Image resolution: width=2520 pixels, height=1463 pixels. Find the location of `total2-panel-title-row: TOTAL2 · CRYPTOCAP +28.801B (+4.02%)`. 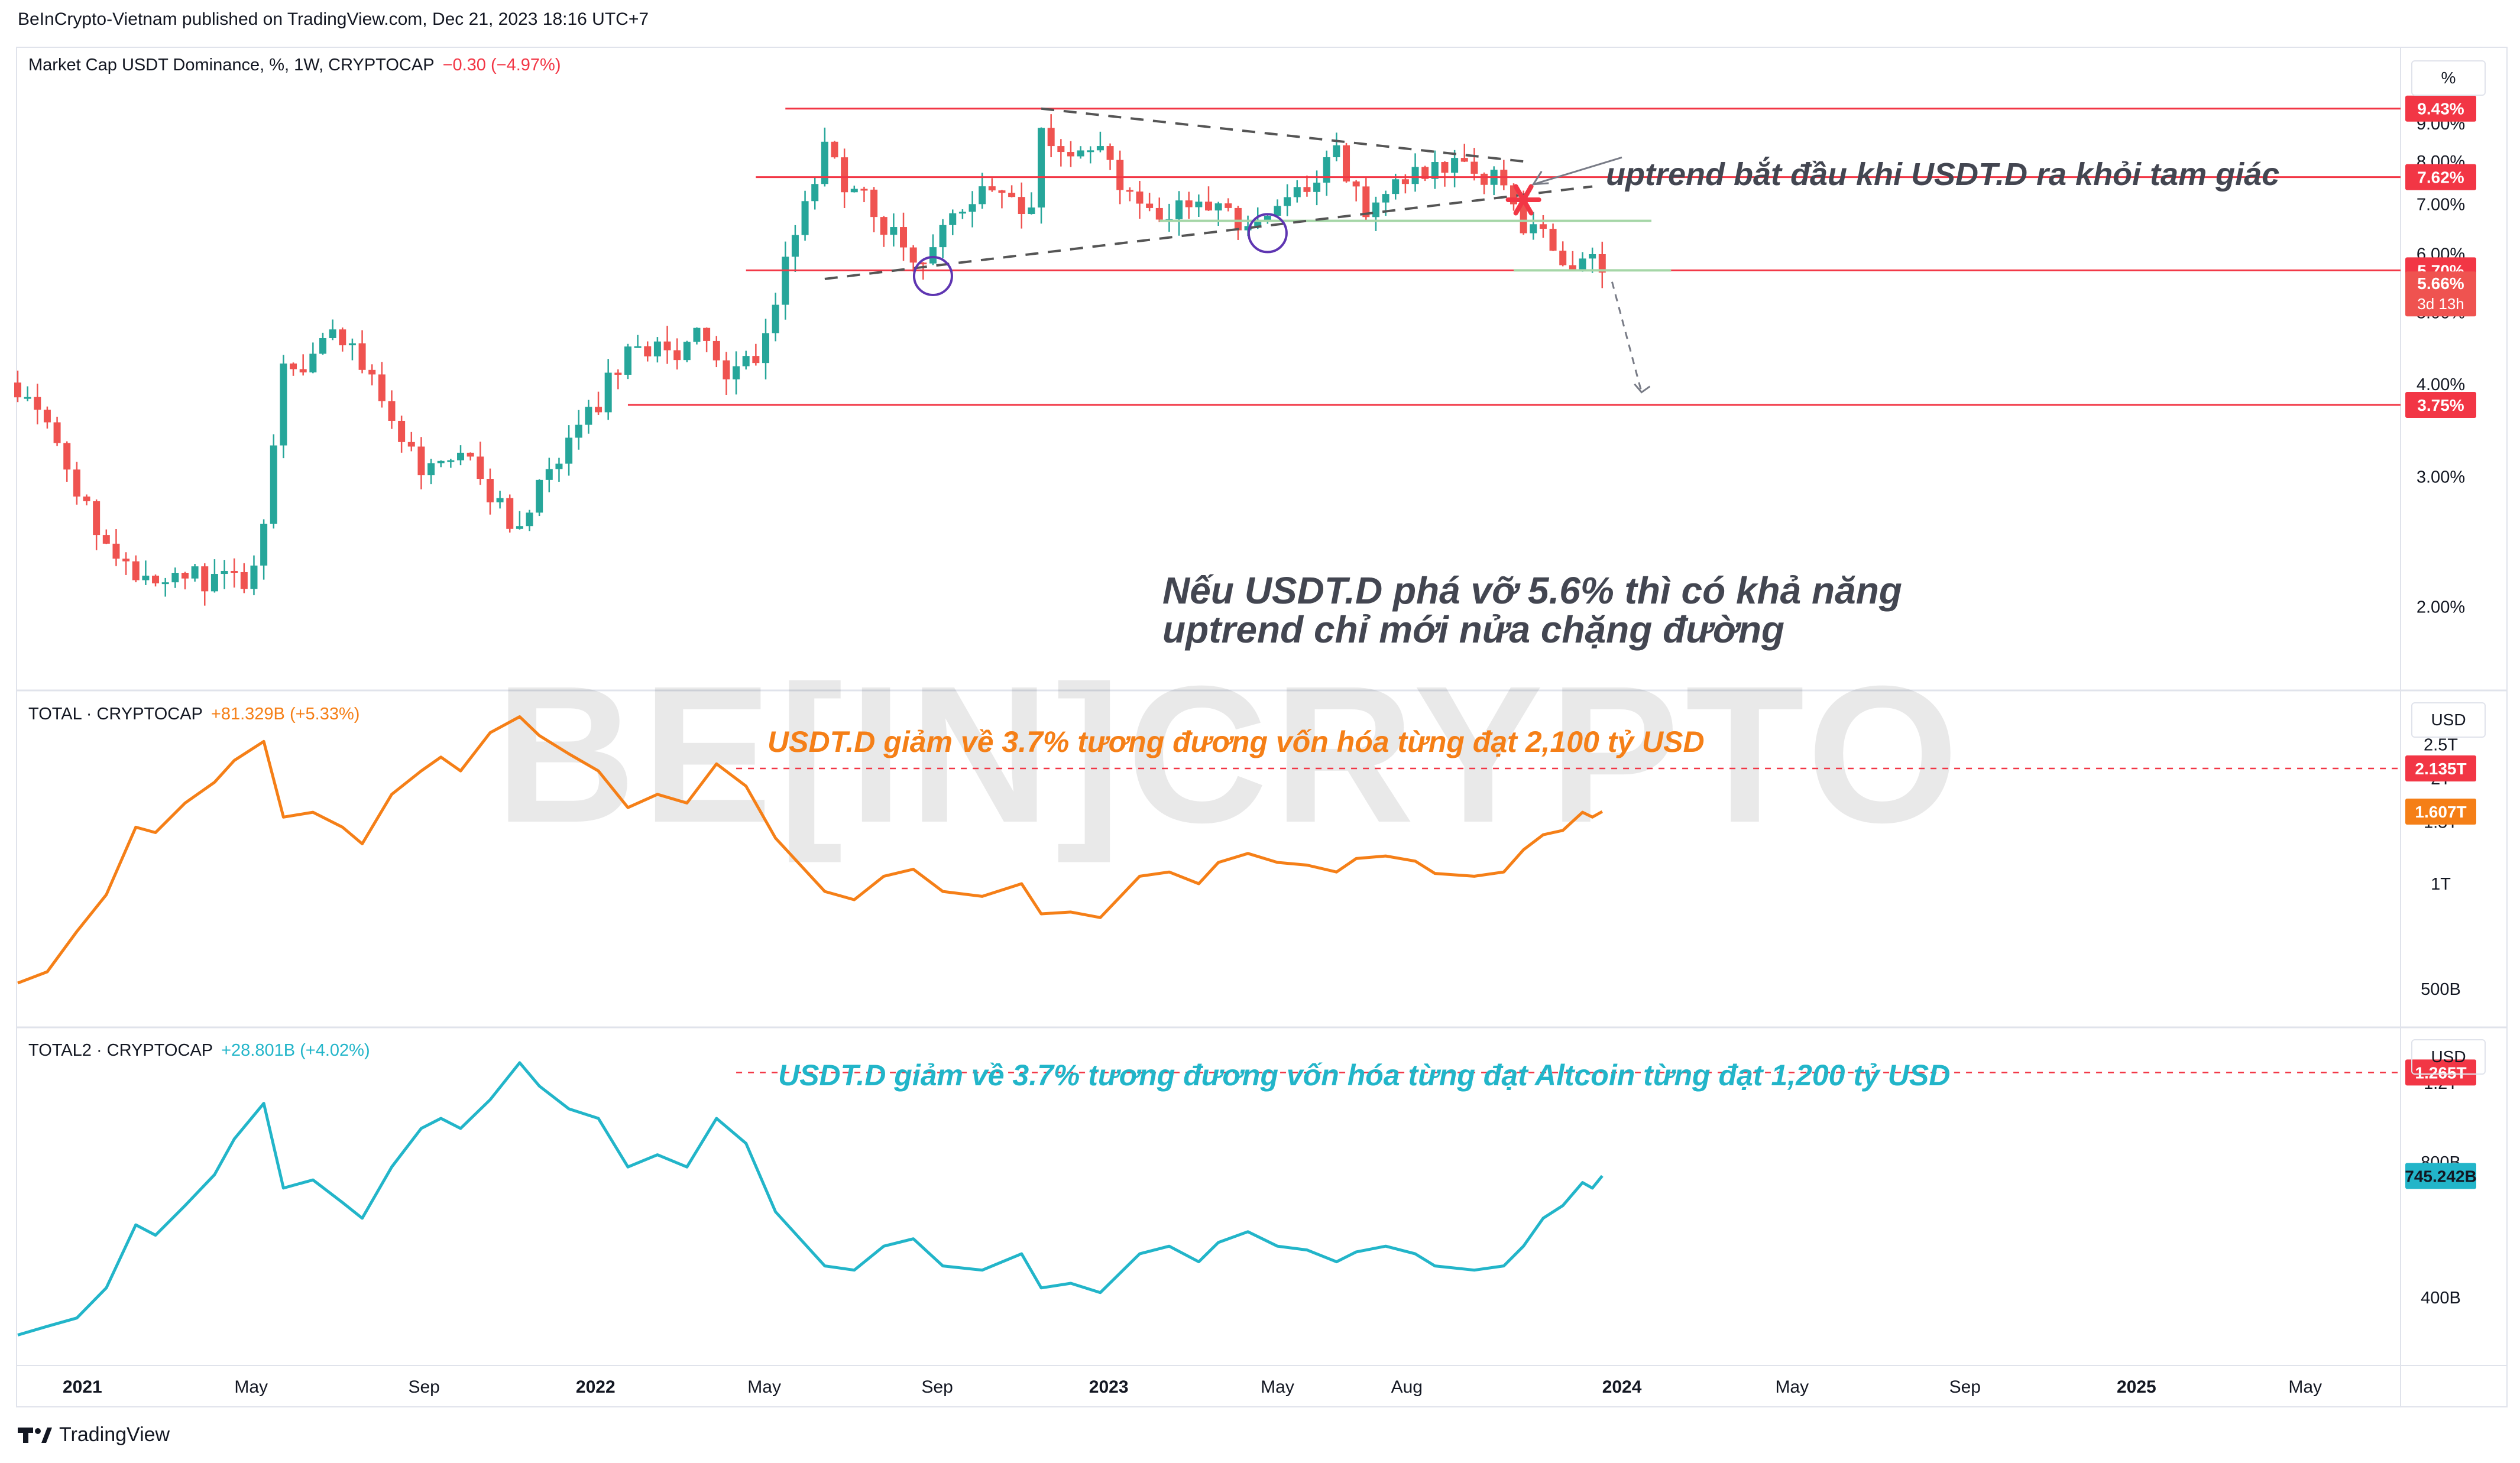

total2-panel-title-row: TOTAL2 · CRYPTOCAP +28.801B (+4.02%) is located at coordinates (199, 1050).